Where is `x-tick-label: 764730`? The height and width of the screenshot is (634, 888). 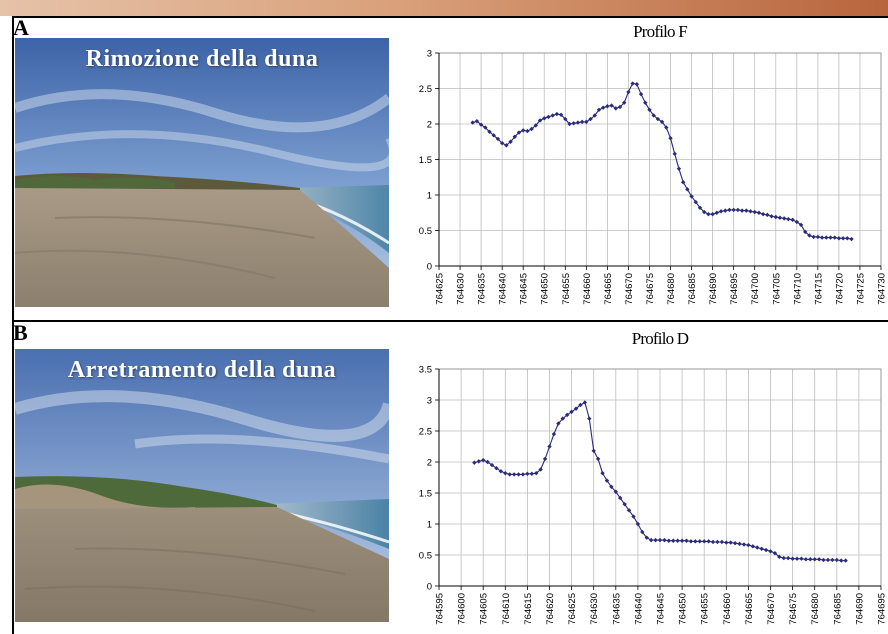 x-tick-label: 764730 is located at coordinates (882, 289).